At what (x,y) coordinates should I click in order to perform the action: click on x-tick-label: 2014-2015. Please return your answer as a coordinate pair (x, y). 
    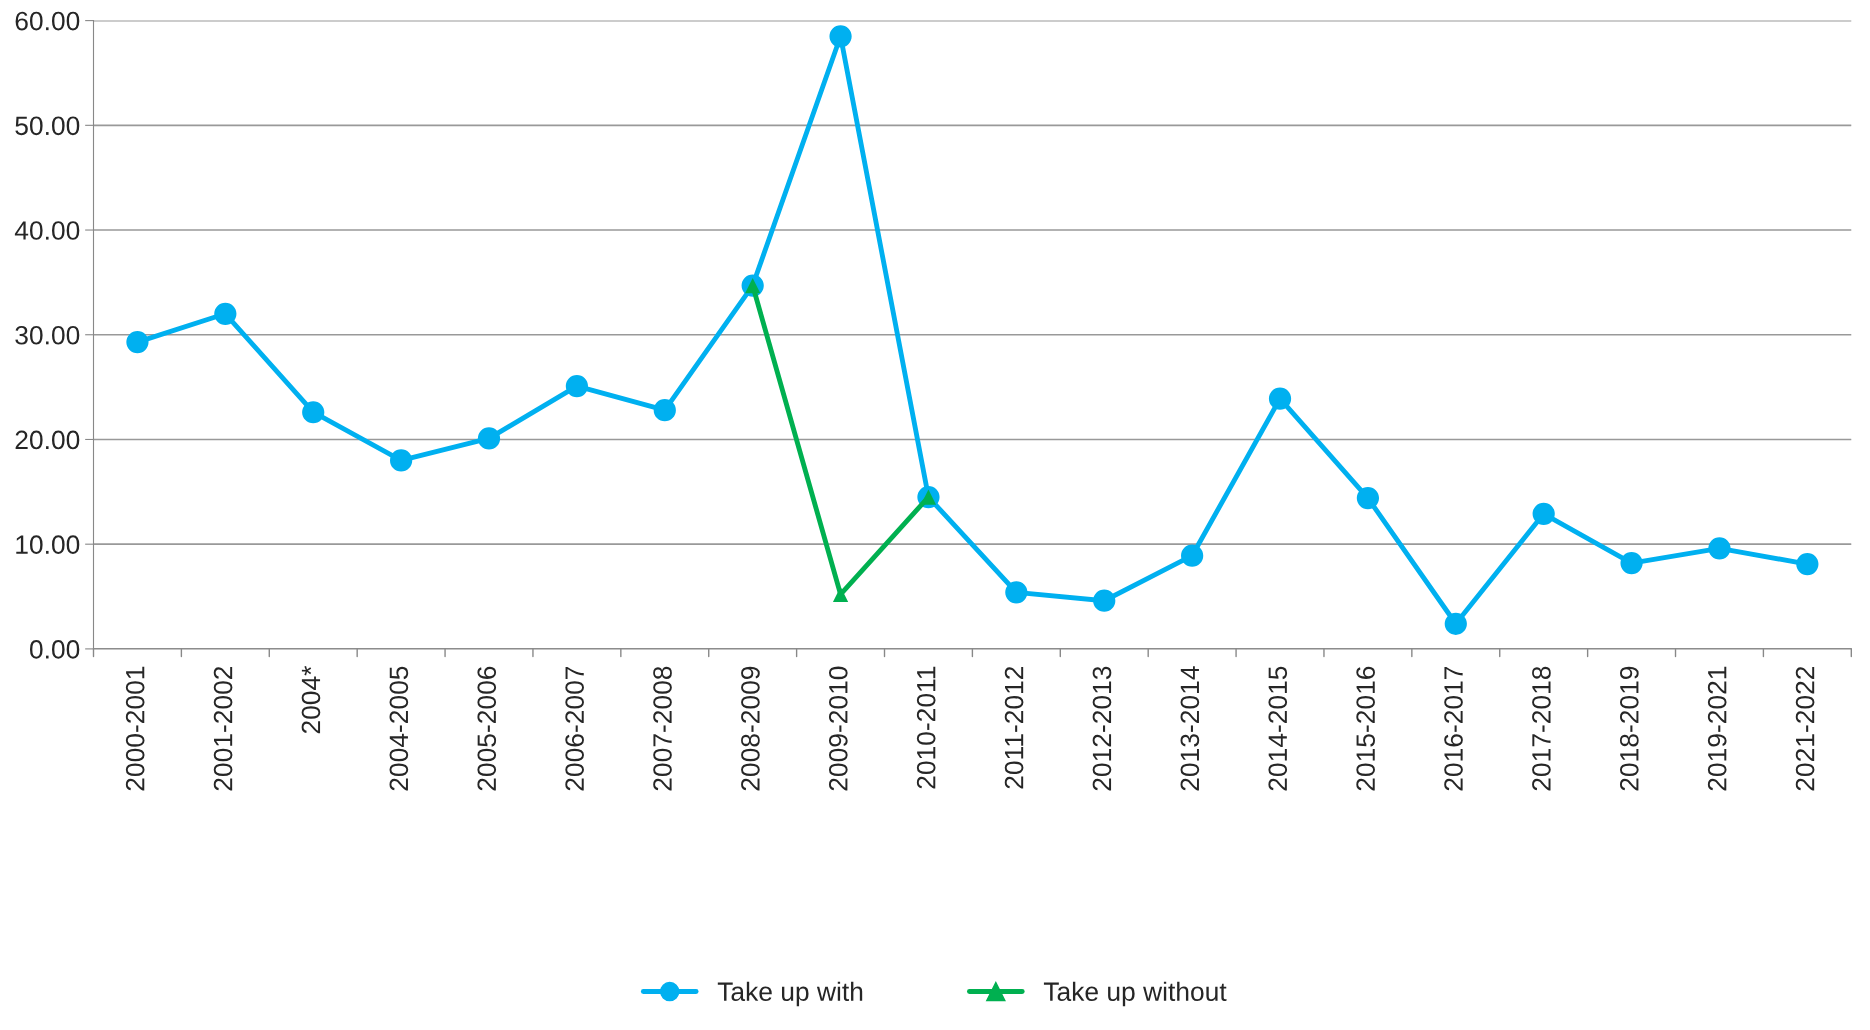
    Looking at the image, I should click on (1278, 728).